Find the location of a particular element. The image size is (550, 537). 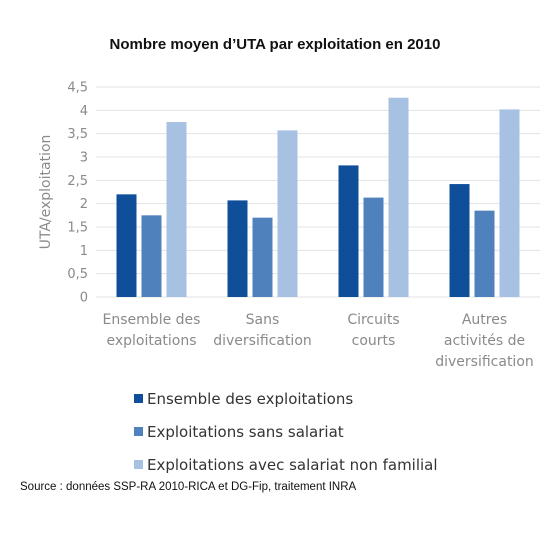

legend-item: Ensemble des exploitations is located at coordinates (286, 398).